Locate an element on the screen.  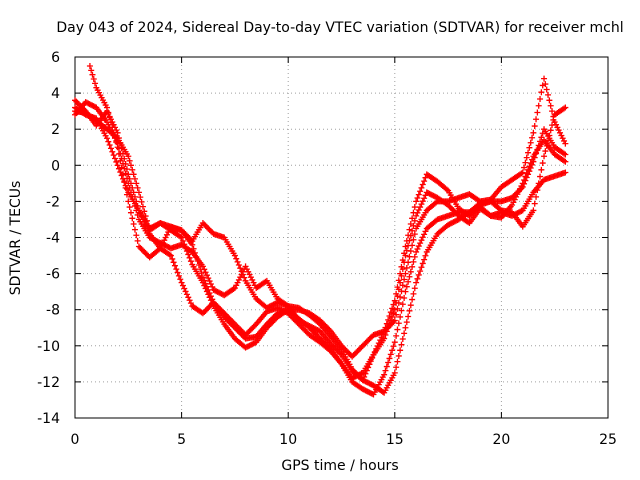
y-tick-label: 6 is located at coordinates (55, 58).